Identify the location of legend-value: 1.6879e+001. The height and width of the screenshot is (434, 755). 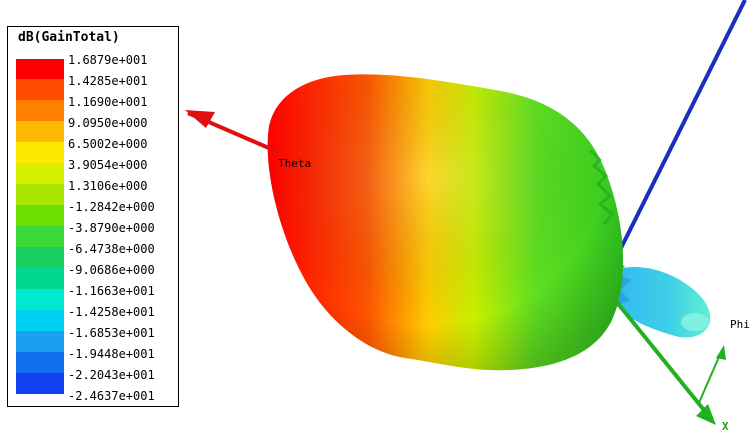
(108, 60).